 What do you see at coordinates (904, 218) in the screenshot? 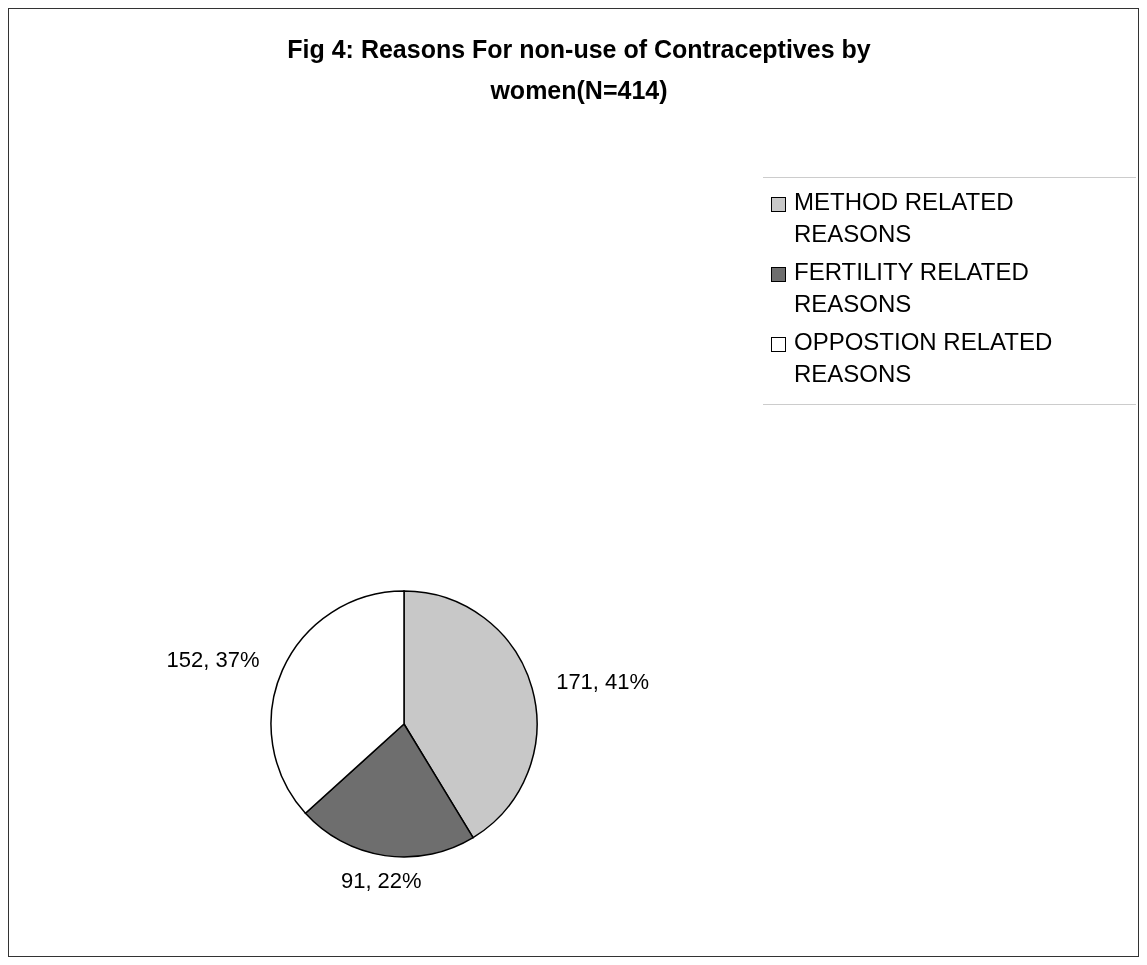
I see `legend-label: METHOD RELATED REASONS` at bounding box center [904, 218].